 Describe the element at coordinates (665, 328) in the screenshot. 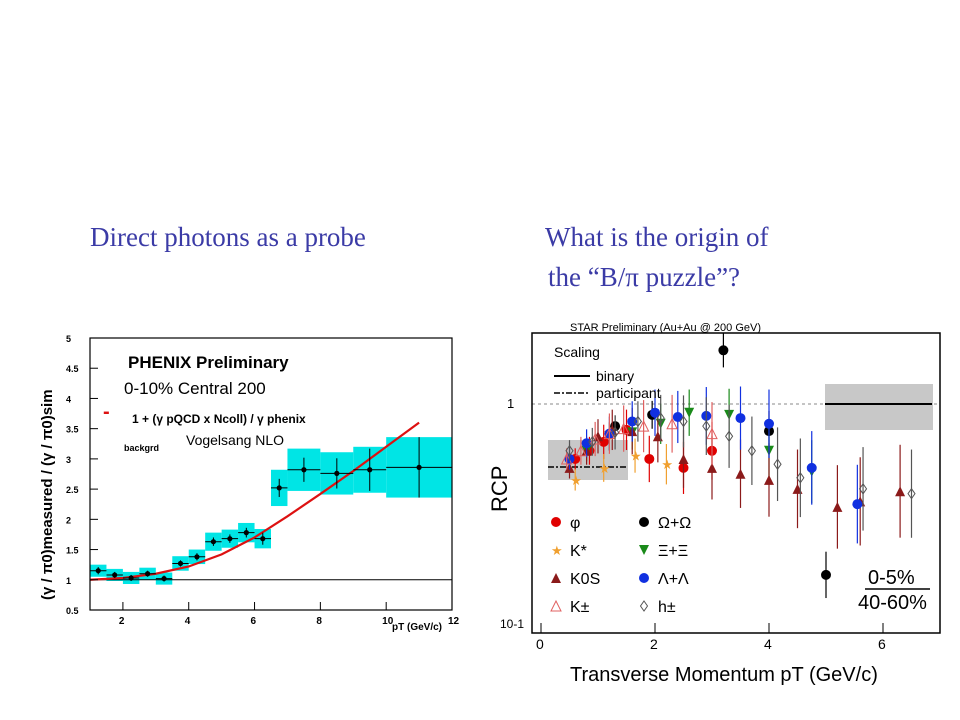

I see `star-title: STAR Preliminary (Au+Au @ 200 GeV)` at that location.